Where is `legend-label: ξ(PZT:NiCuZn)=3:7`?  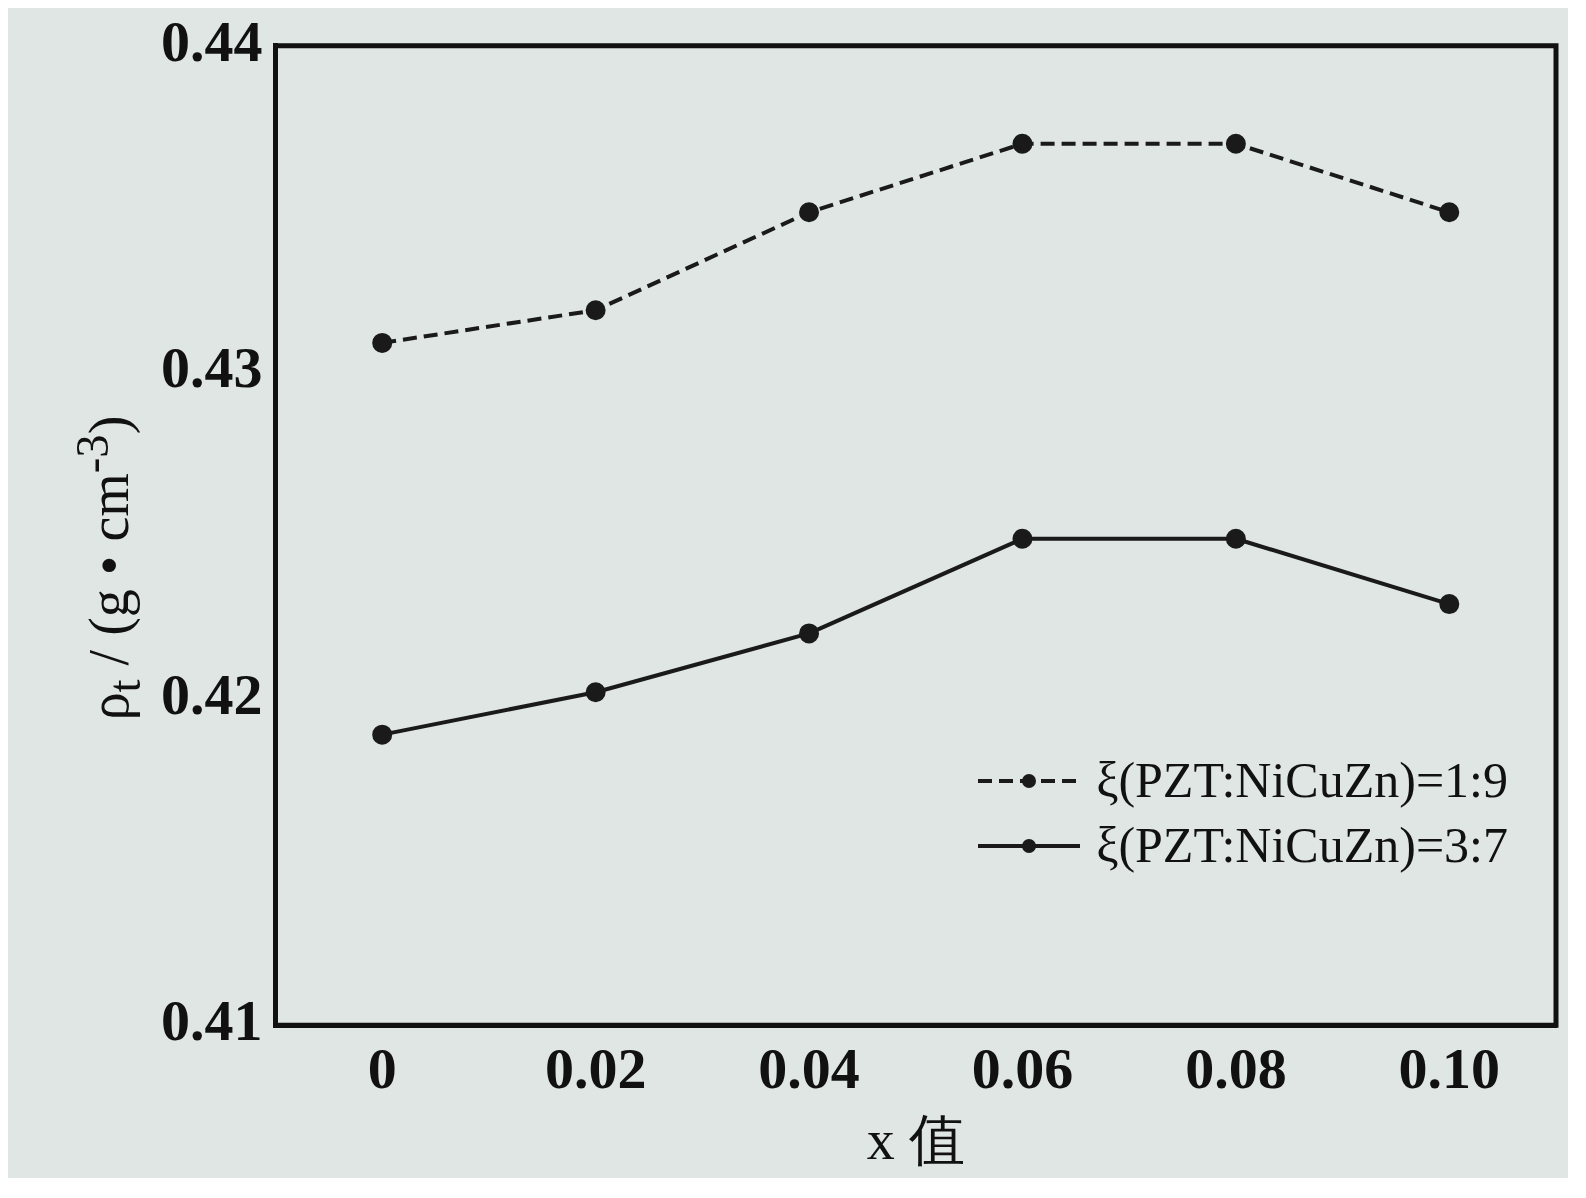 legend-label: ξ(PZT:NiCuZn)=3:7 is located at coordinates (1302, 845).